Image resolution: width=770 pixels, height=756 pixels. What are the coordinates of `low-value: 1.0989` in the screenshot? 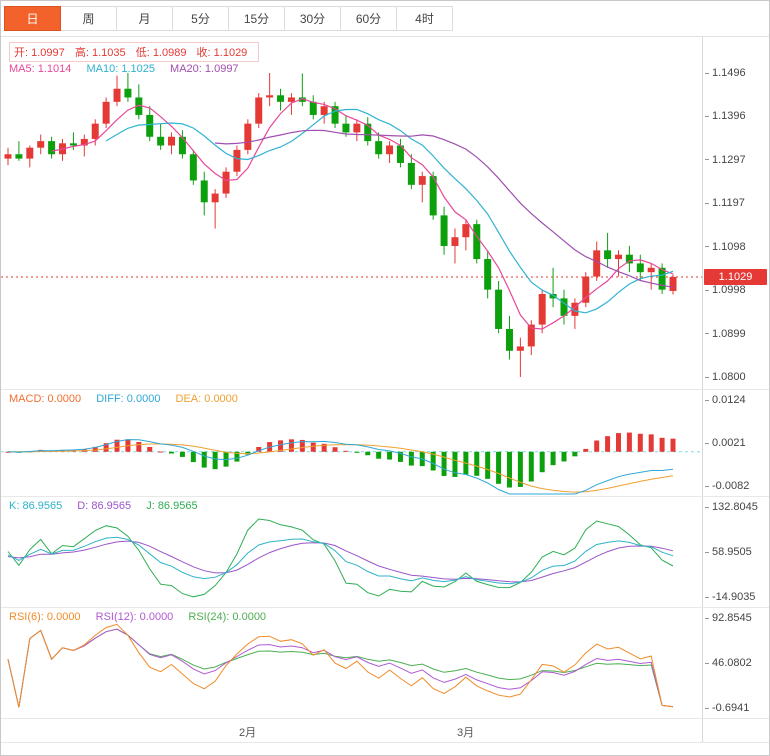 It's located at (169, 53).